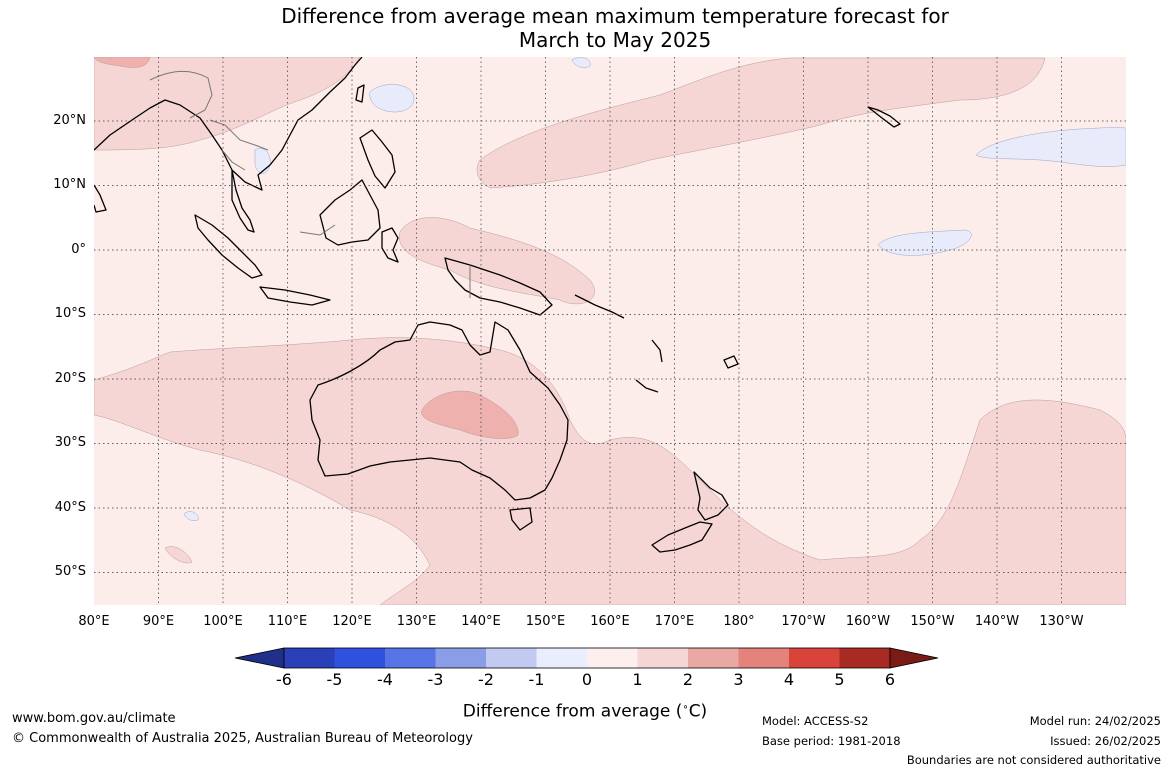  Describe the element at coordinates (698, 711) in the screenshot. I see `colorbar-label-unit: C)` at that location.